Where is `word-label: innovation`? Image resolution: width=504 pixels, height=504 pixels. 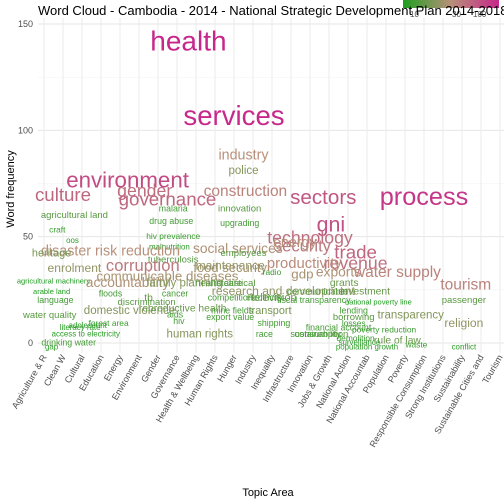
word-label: innovation is located at coordinates (239, 209).